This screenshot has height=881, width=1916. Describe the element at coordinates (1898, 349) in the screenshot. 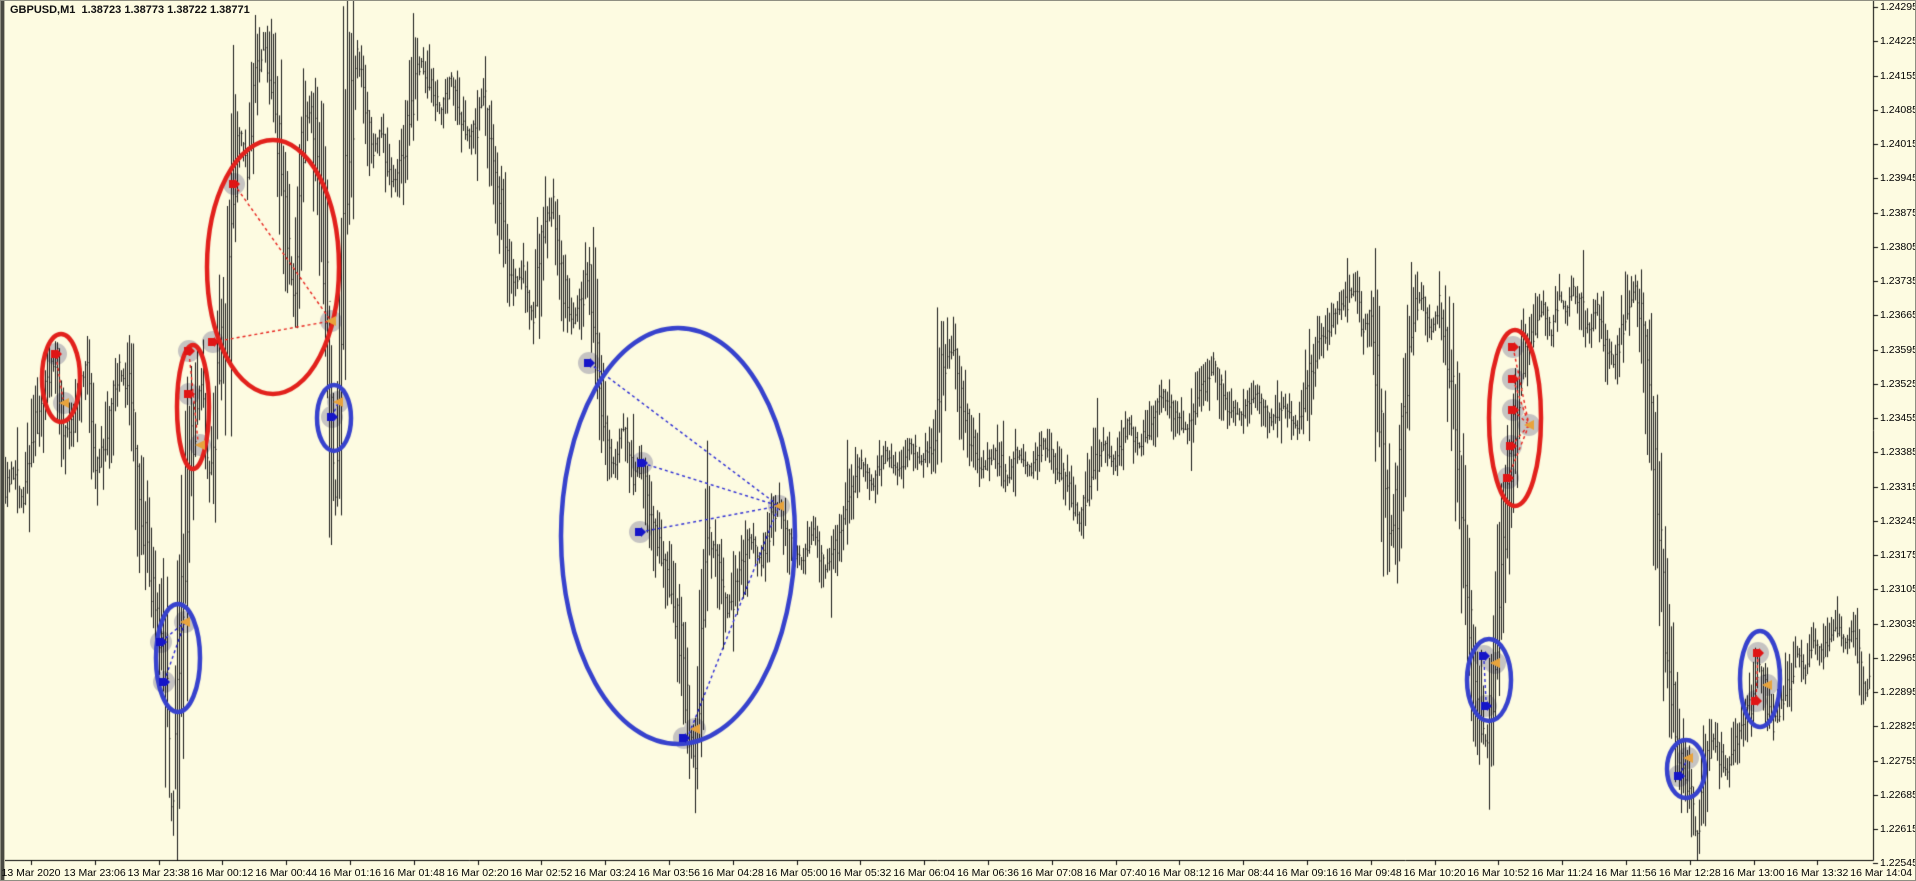

I see `price-axis-label: 1.23595` at that location.